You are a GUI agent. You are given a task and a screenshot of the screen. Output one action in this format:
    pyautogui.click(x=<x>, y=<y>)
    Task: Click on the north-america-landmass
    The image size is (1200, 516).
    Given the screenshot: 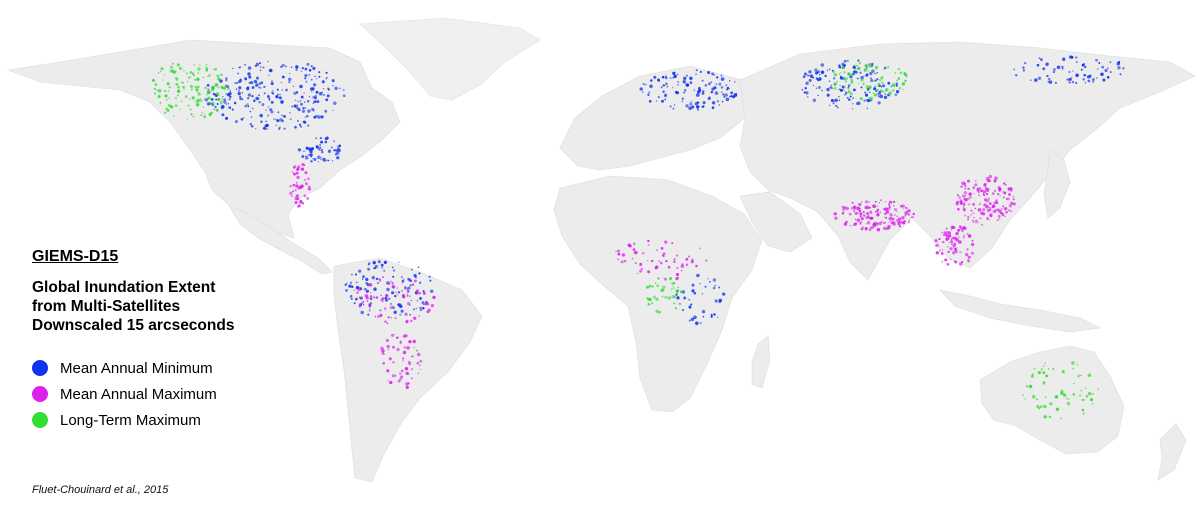 What is the action you would take?
    pyautogui.click(x=203, y=139)
    